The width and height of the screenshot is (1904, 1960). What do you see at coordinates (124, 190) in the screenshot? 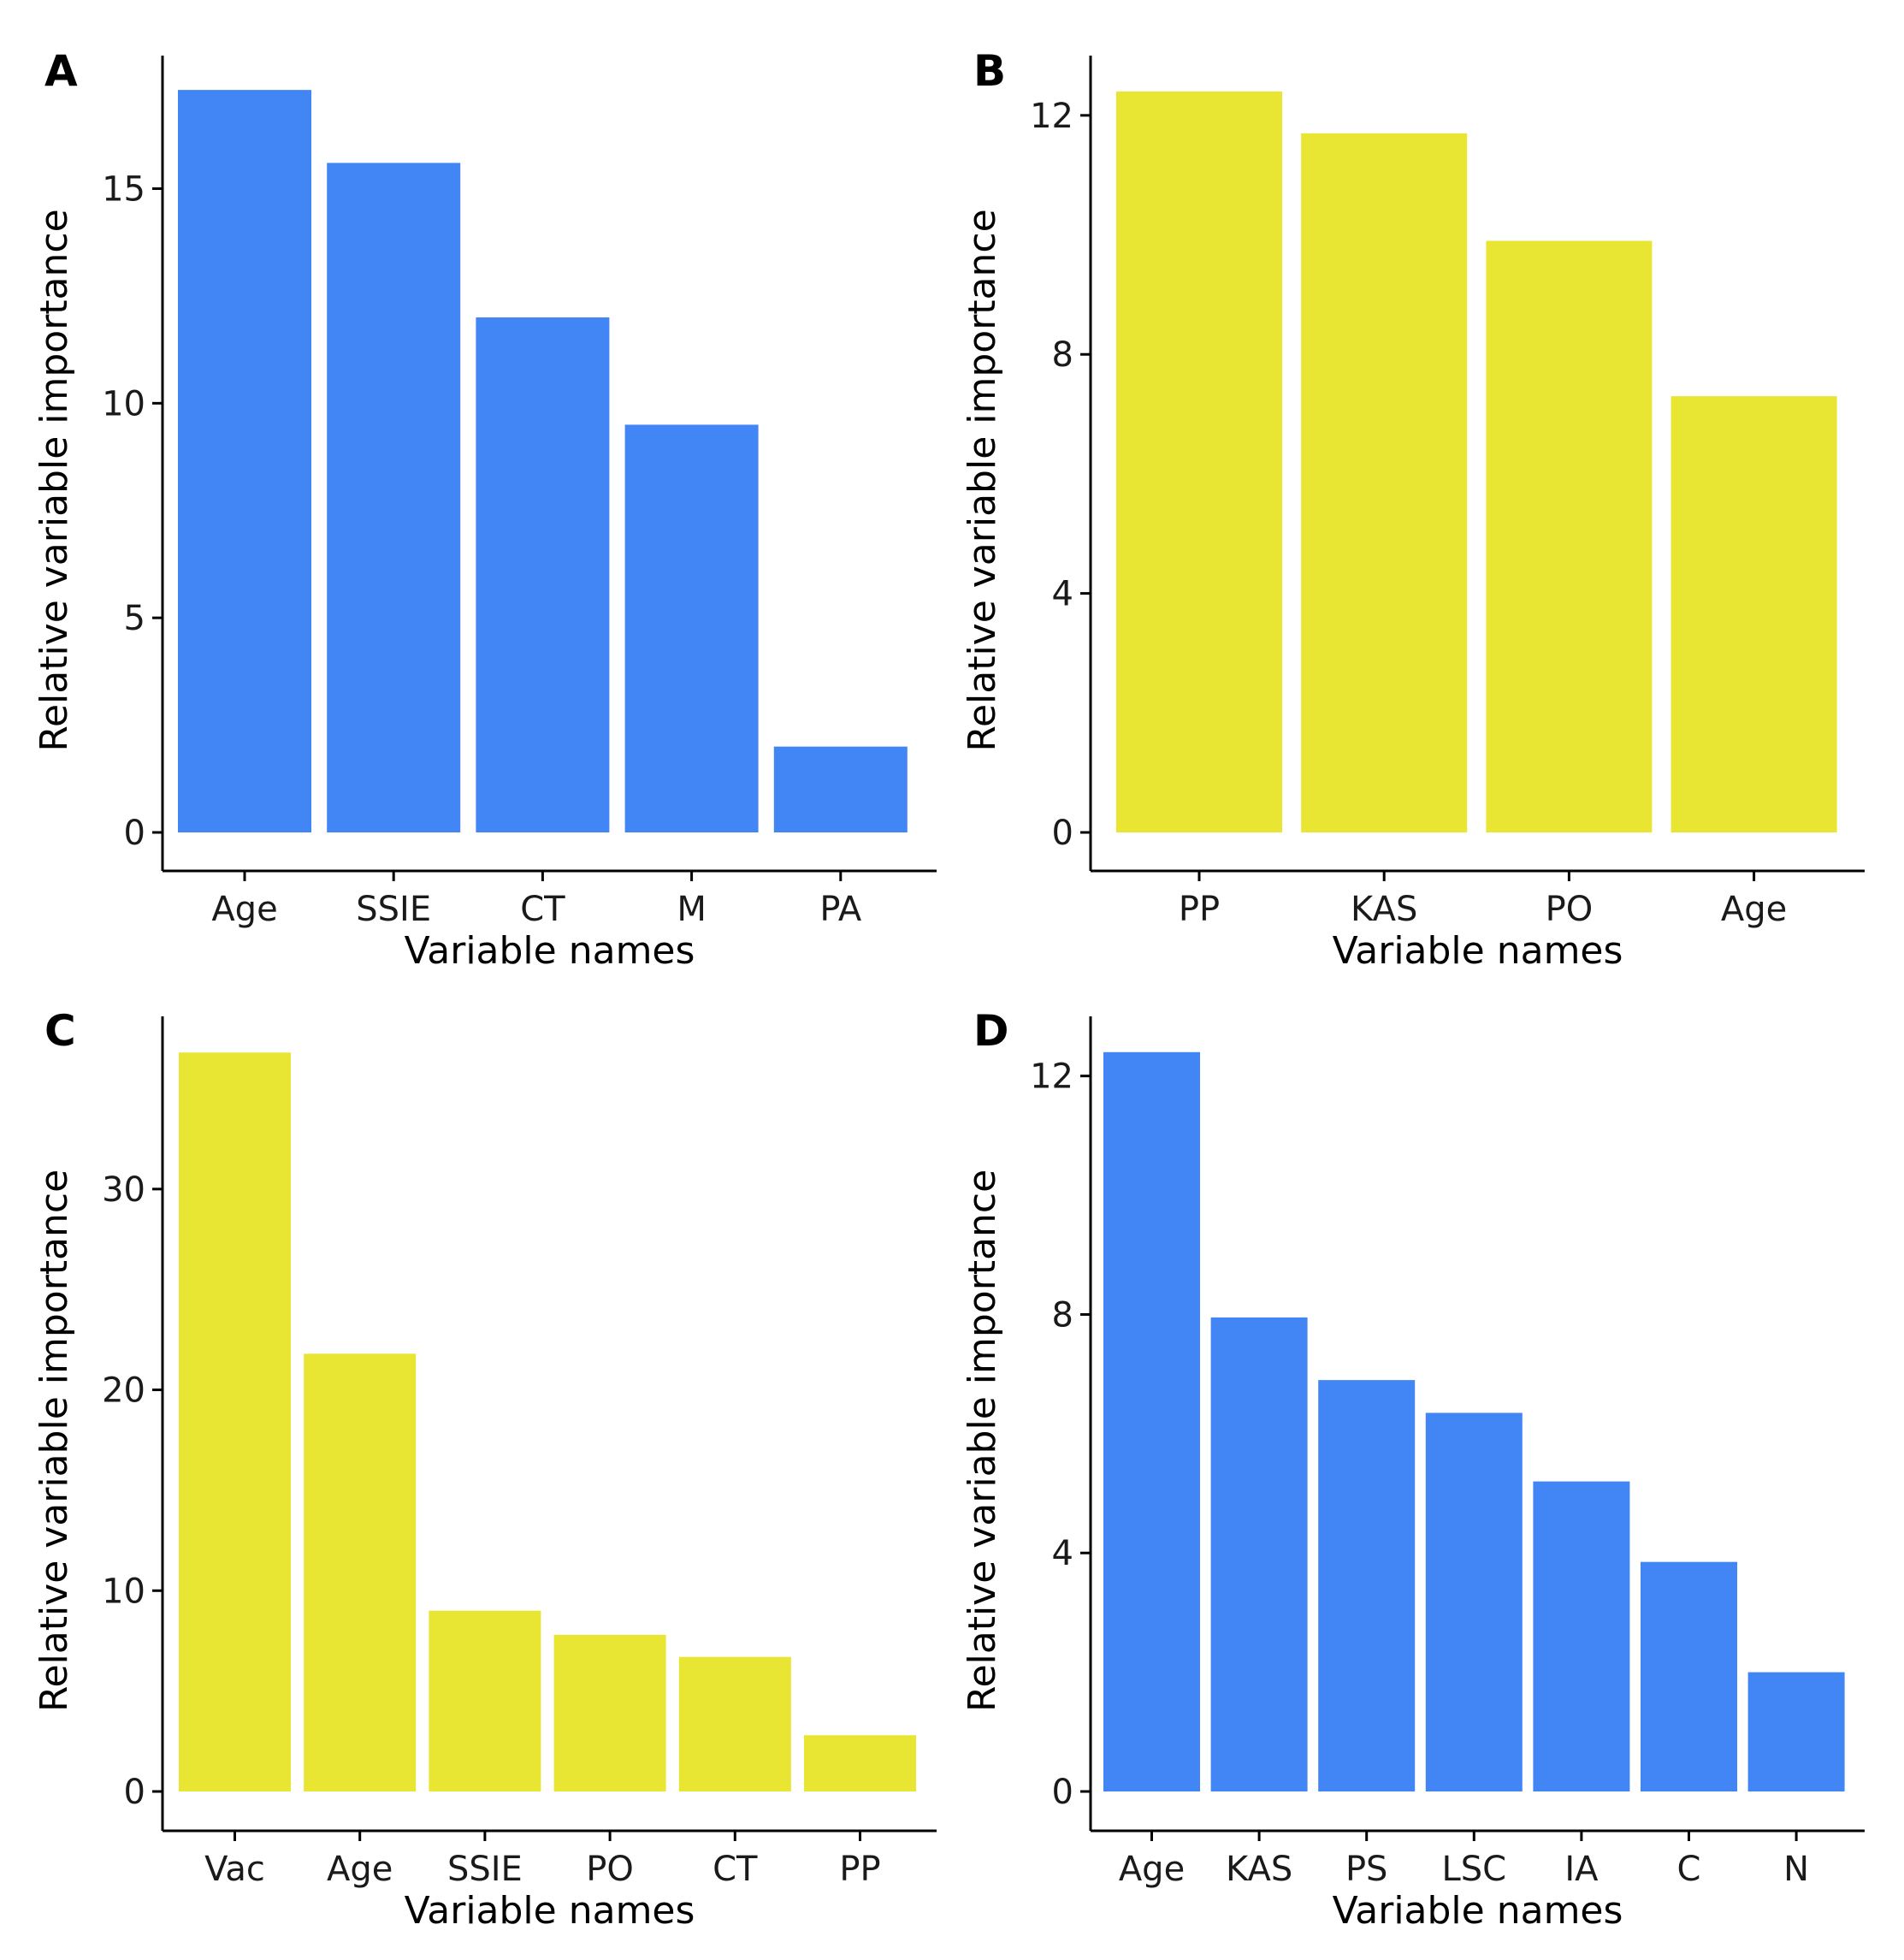
I see `y-tick-label: 15` at bounding box center [124, 190].